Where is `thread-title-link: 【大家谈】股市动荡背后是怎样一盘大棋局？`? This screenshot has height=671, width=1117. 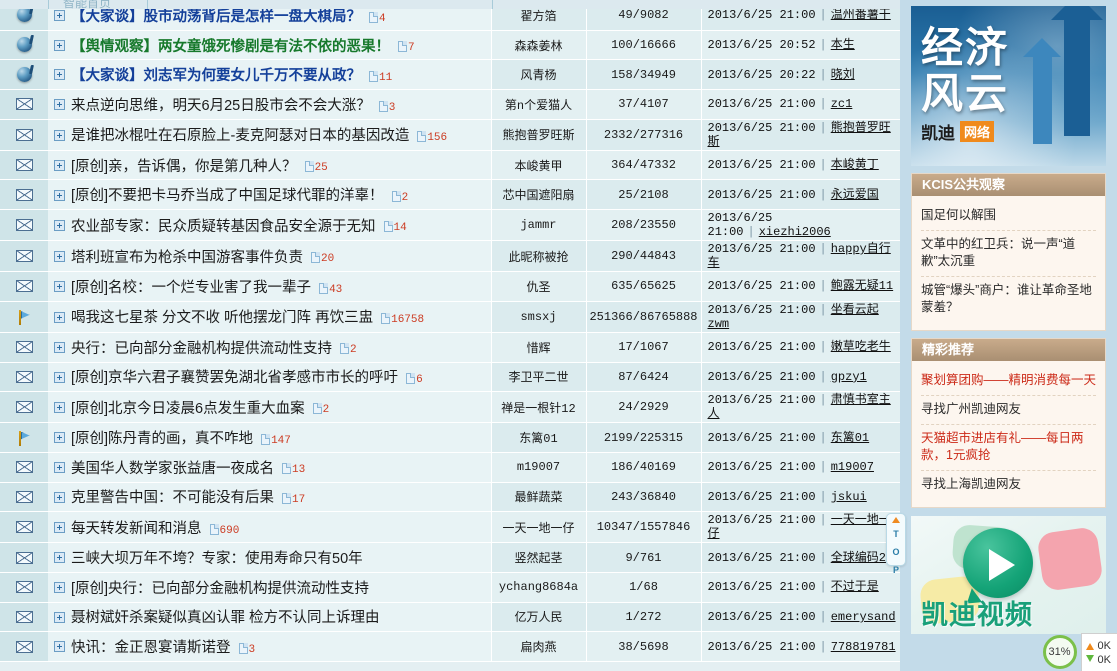 thread-title-link: 【大家谈】股市动荡背后是怎样一盘大棋局？ is located at coordinates (216, 16).